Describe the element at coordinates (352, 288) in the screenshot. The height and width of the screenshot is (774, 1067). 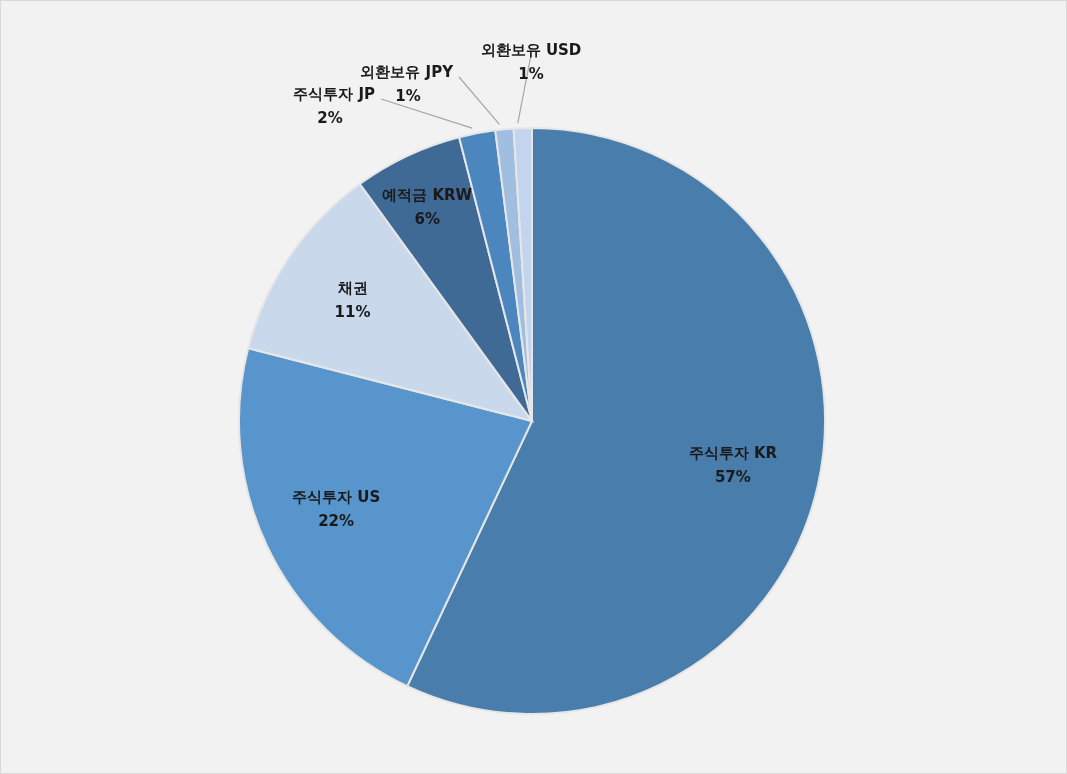
I see `slice-label: 채권` at that location.